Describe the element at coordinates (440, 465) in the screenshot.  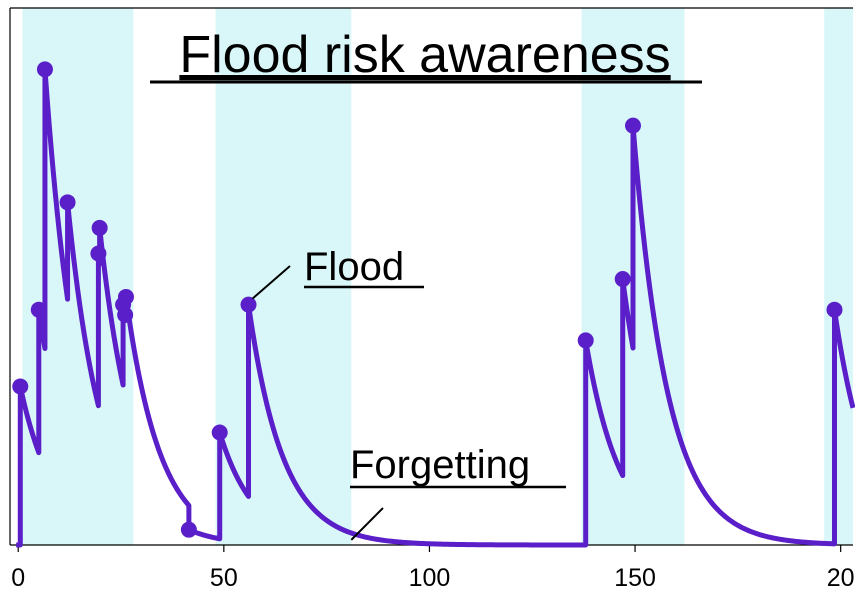
I see `forgetting-annotation-label: Forgetting` at that location.